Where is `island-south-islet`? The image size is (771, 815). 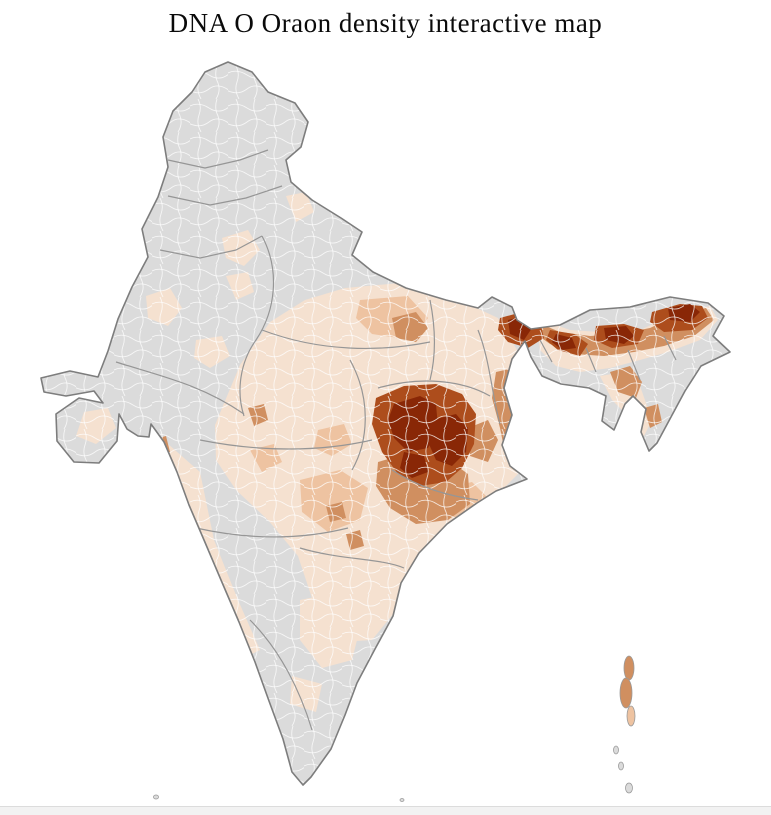
island-south-islet is located at coordinates (402, 800).